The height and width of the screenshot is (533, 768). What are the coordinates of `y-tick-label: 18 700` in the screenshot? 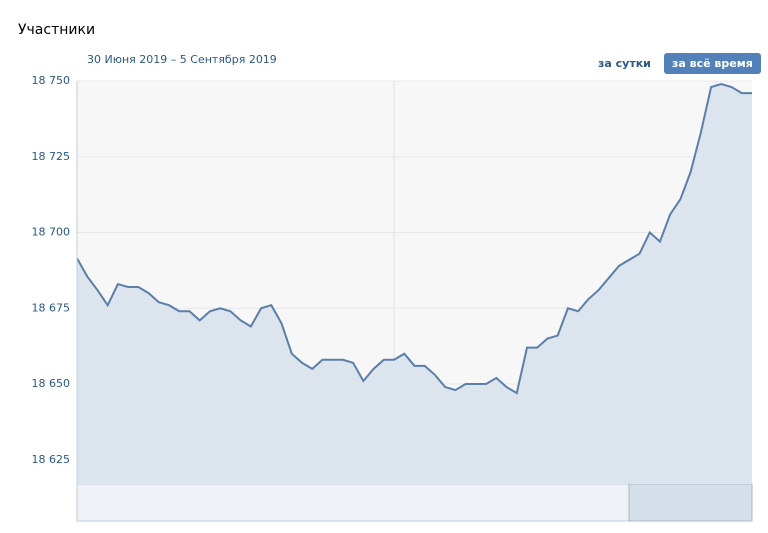 It's located at (51, 232).